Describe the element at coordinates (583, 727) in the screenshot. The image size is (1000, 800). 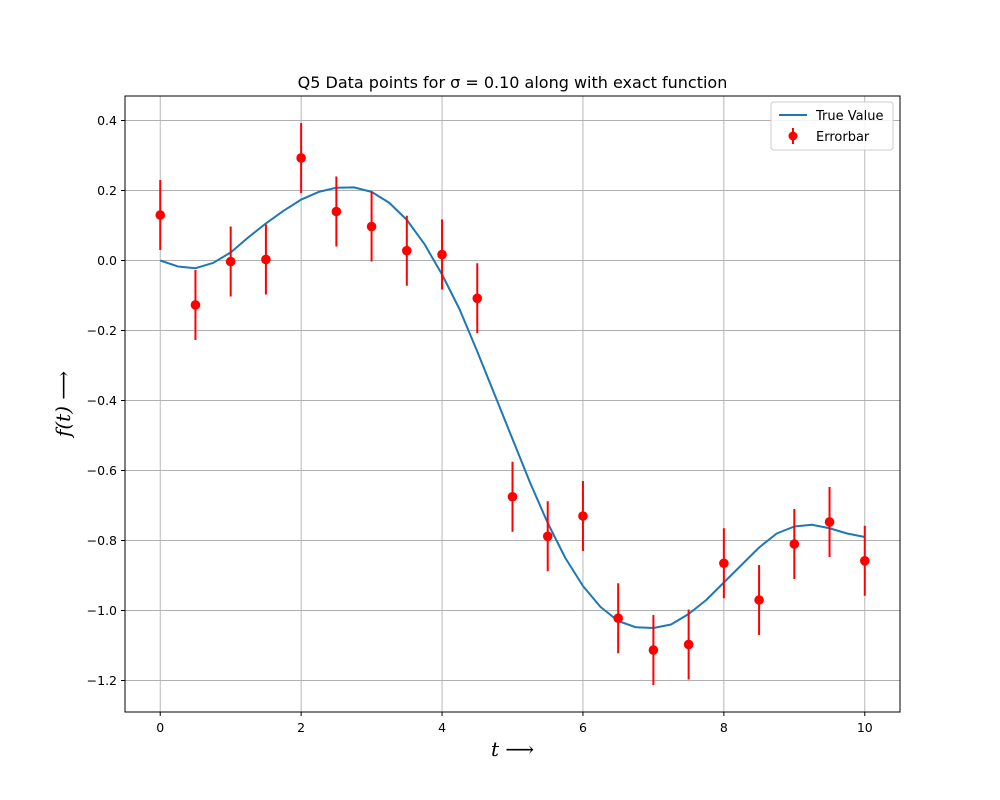
I see `x-tick-label: 6` at that location.